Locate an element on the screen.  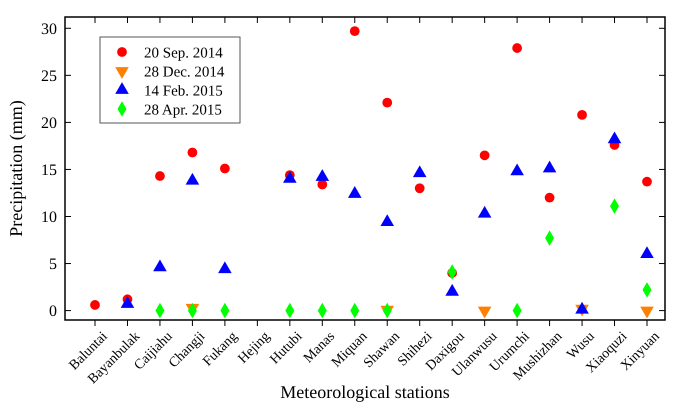
legend-label: 20 Sep. 2014 is located at coordinates (184, 53).